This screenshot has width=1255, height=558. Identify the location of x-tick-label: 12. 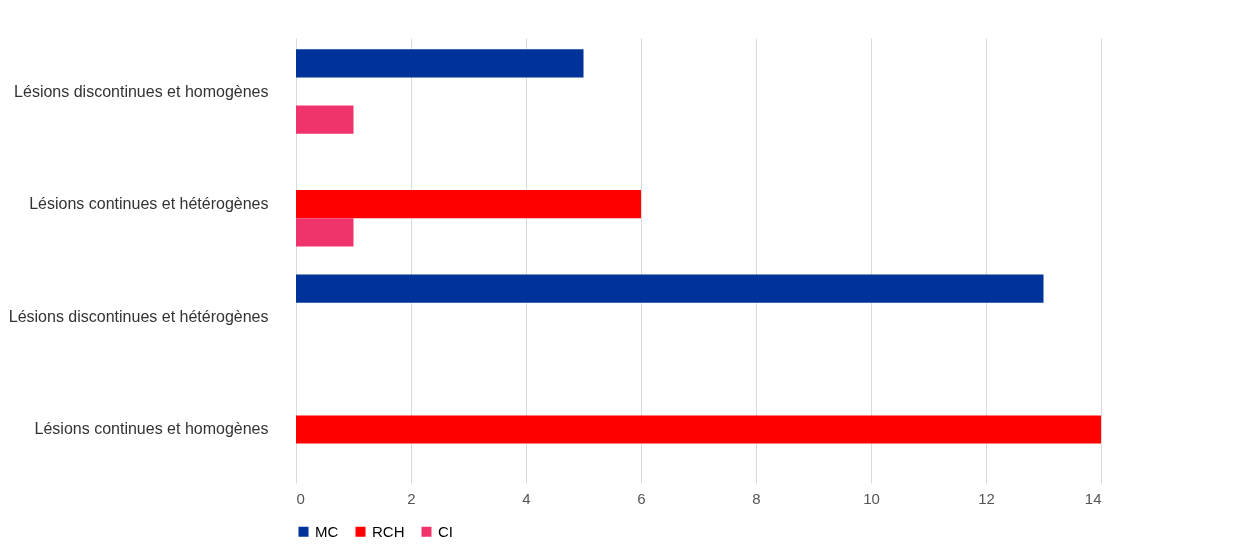
(986, 498).